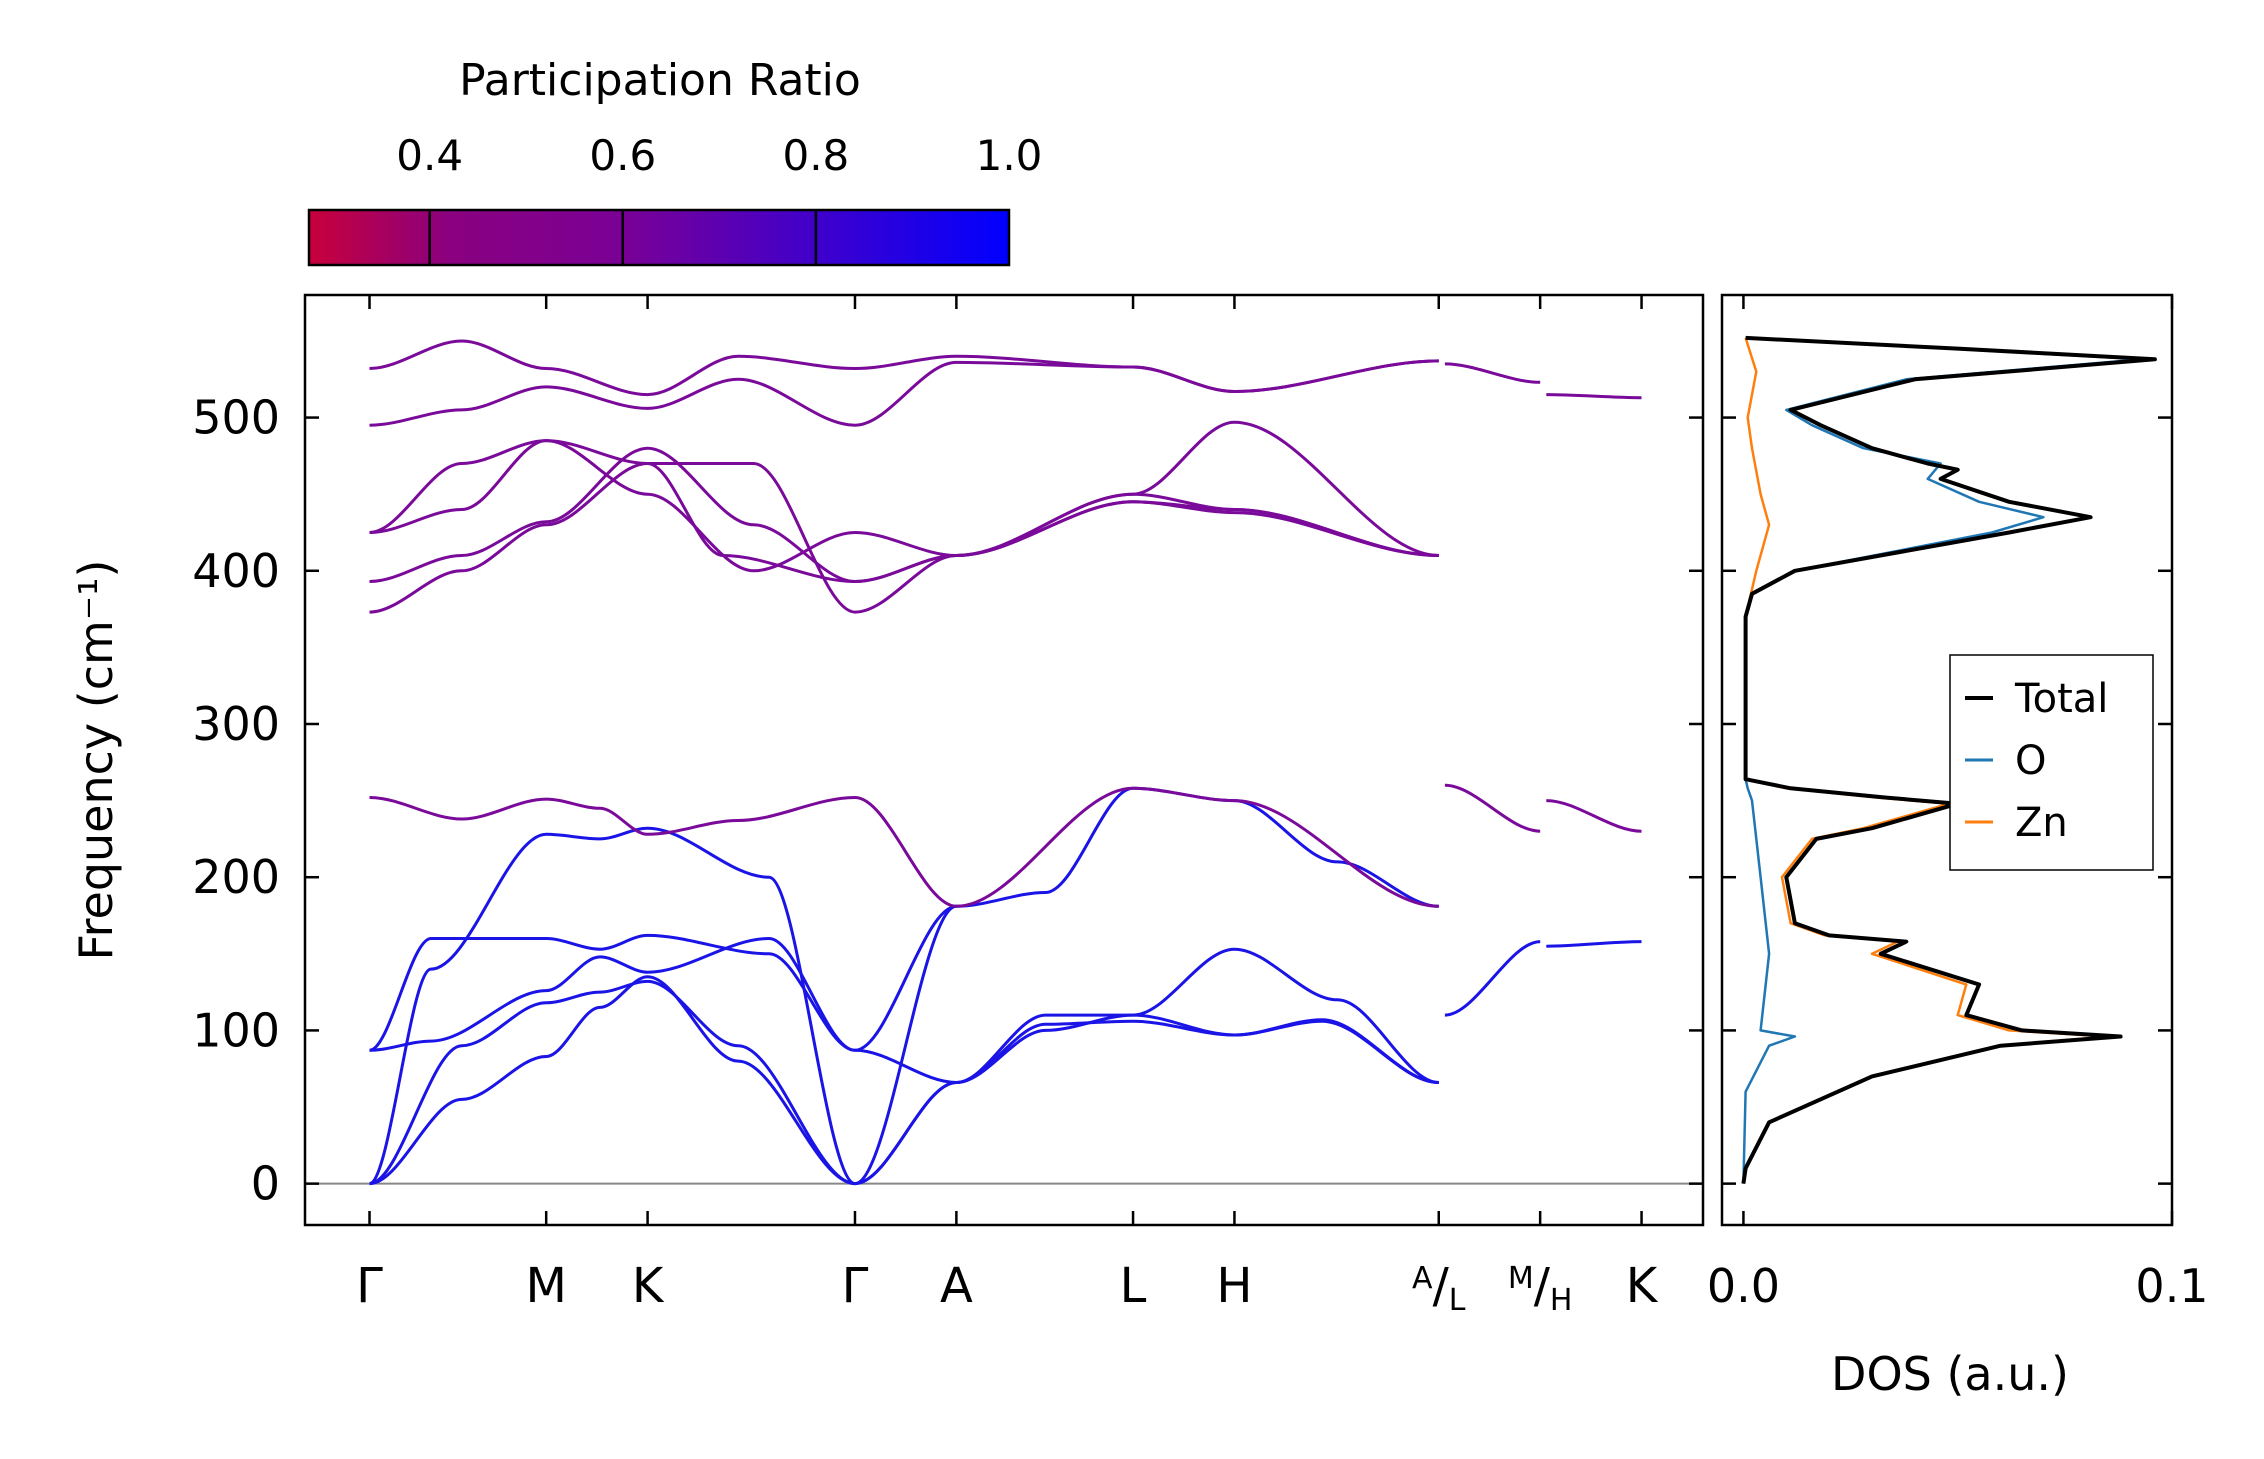 The width and height of the screenshot is (2264, 1459). I want to click on kpoint-label-super: M, so click(1521, 1278).